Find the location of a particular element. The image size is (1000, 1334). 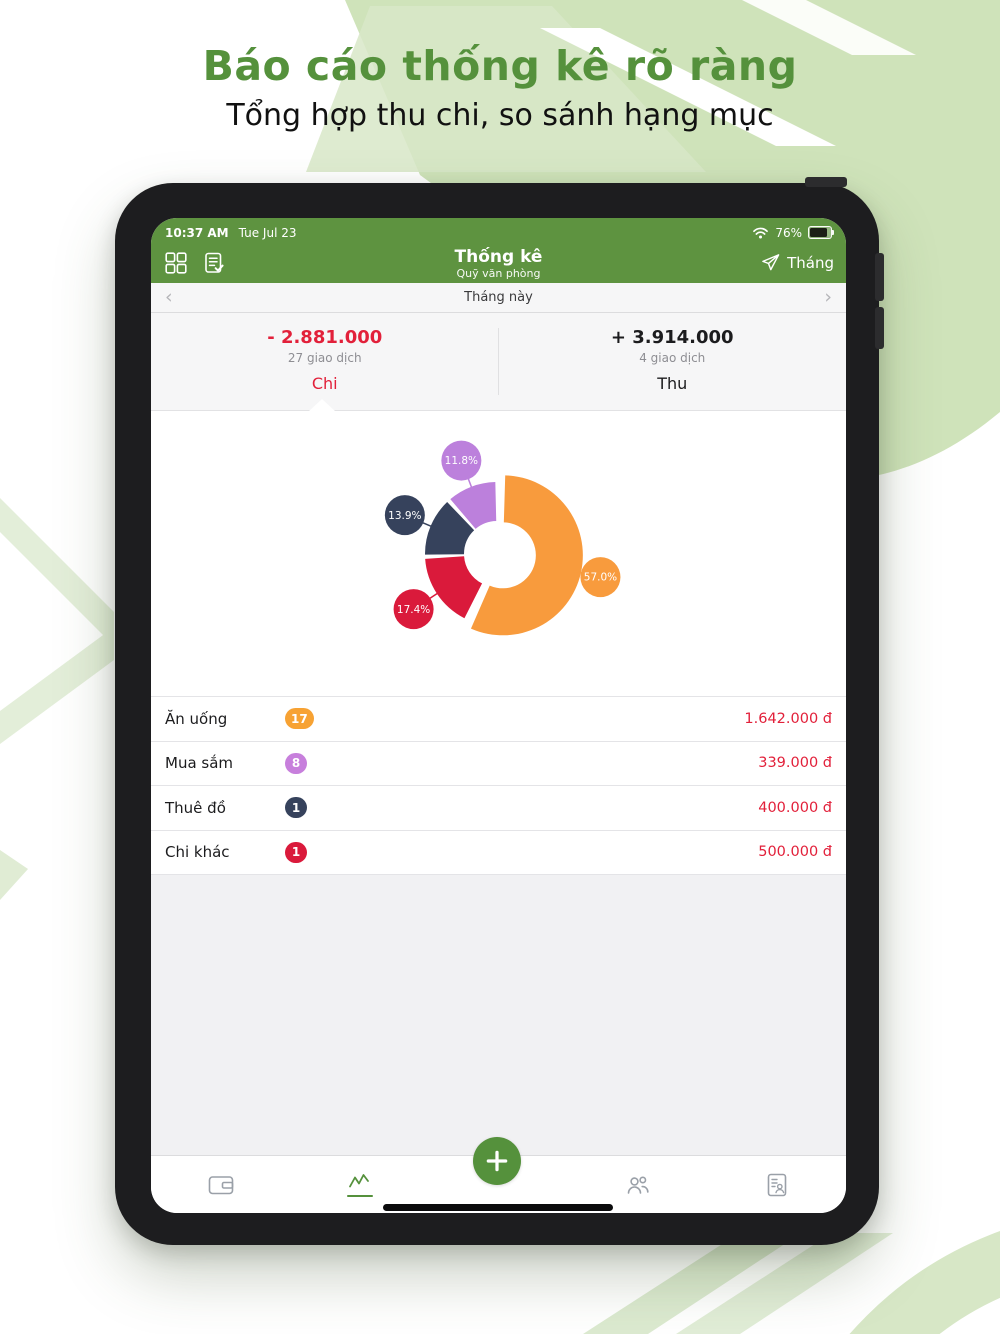

summary-divider is located at coordinates (498, 361).